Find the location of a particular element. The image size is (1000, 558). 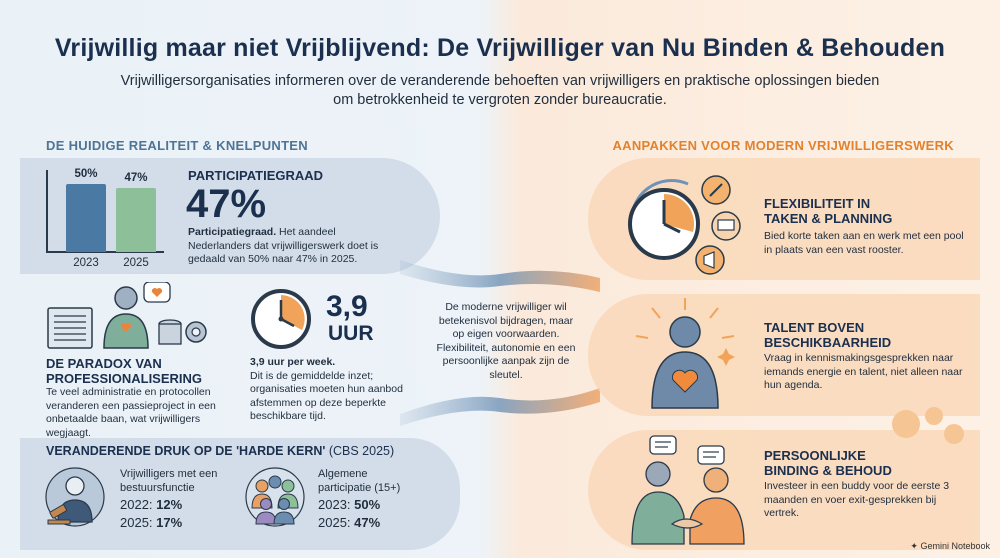

paradox-illustration is located at coordinates (127, 315).